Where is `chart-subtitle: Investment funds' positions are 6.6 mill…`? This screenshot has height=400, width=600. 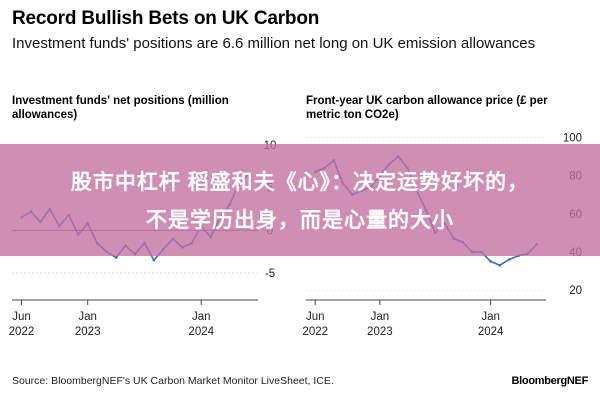 chart-subtitle: Investment funds' positions are 6.6 mill… is located at coordinates (274, 43).